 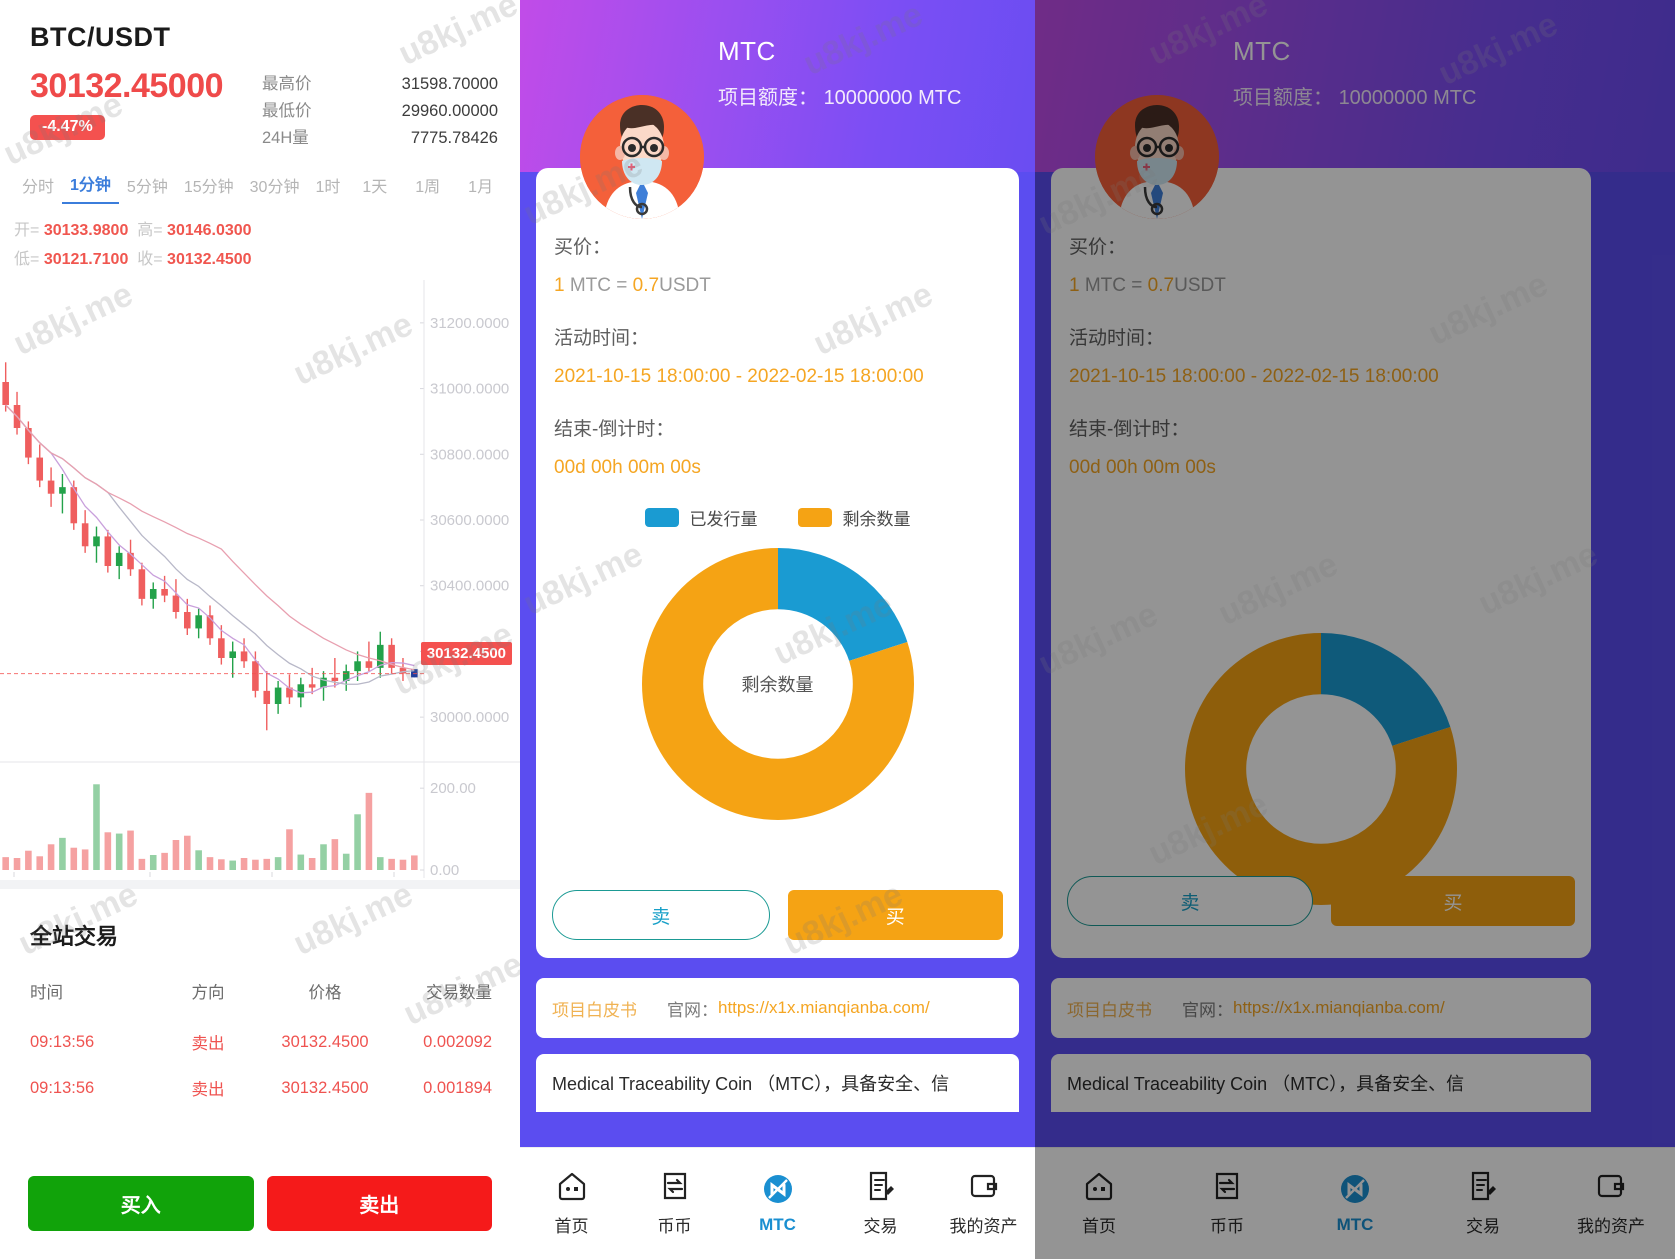 What do you see at coordinates (876, 519) in the screenshot?
I see `legend-label-remaining: 剩余数量` at bounding box center [876, 519].